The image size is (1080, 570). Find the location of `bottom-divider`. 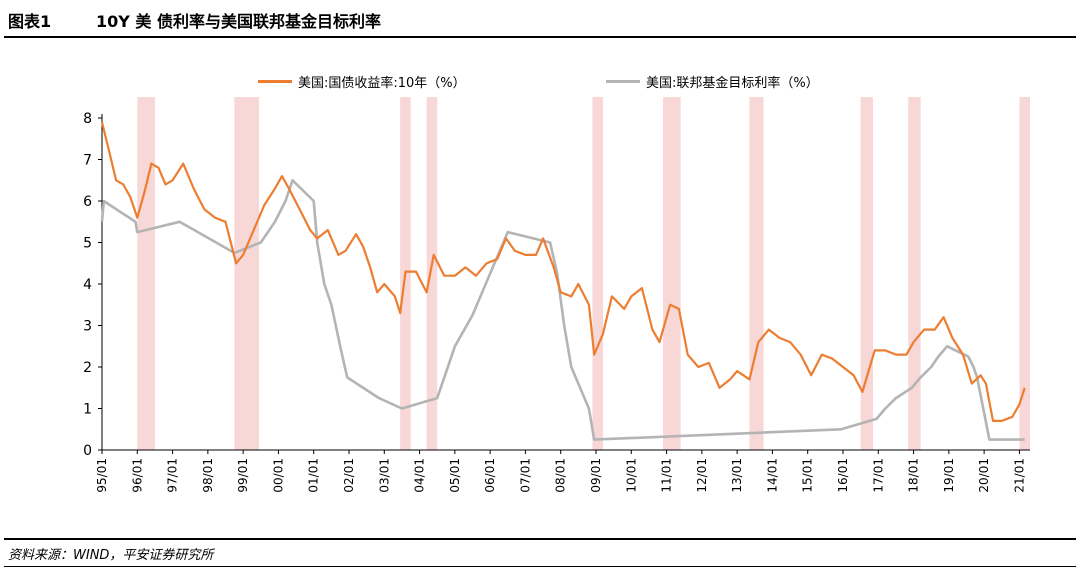

bottom-divider is located at coordinates (540, 566).